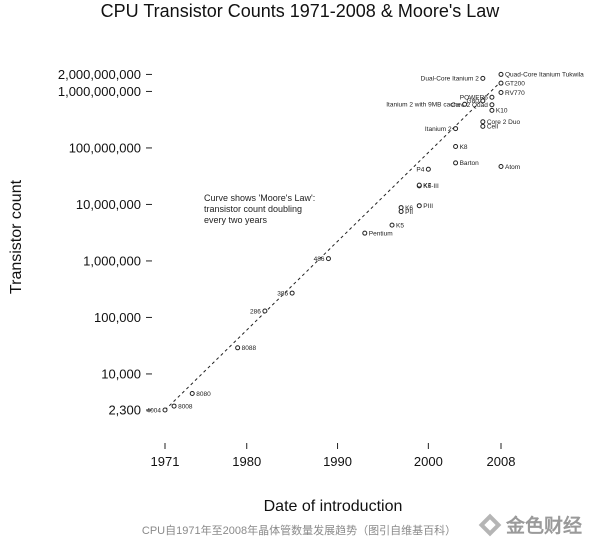 Image resolution: width=600 pixels, height=545 pixels. Describe the element at coordinates (282, 293) in the screenshot. I see `data-point-label: 386` at that location.